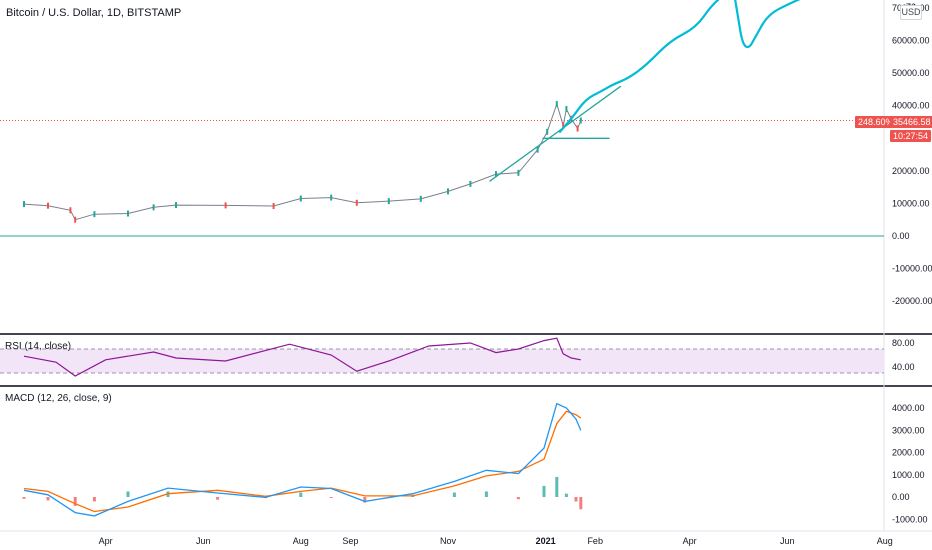 The width and height of the screenshot is (932, 550). I want to click on rsi-scale-label: 80.00, so click(903, 343).